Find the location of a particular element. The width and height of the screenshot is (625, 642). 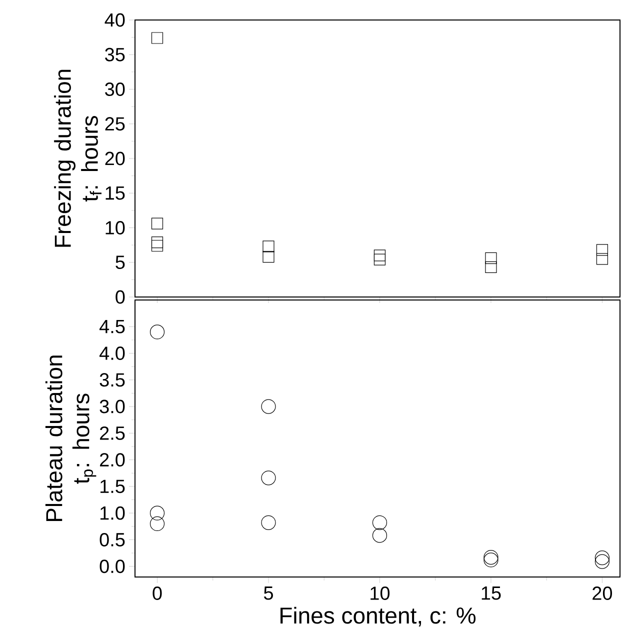

y-tick-label: 1.0 is located at coordinates (112, 513).